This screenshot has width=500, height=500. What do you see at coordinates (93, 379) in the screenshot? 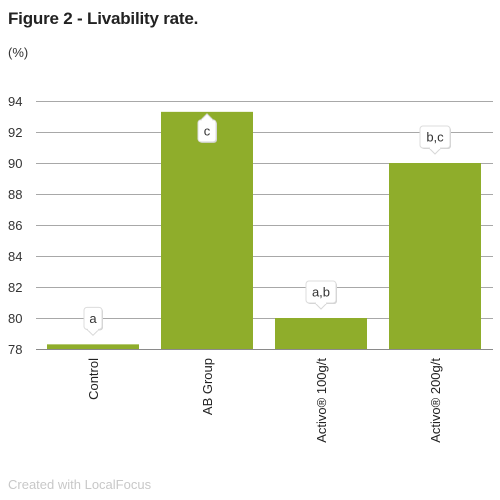
I see `x-tick-label: Control` at bounding box center [93, 379].